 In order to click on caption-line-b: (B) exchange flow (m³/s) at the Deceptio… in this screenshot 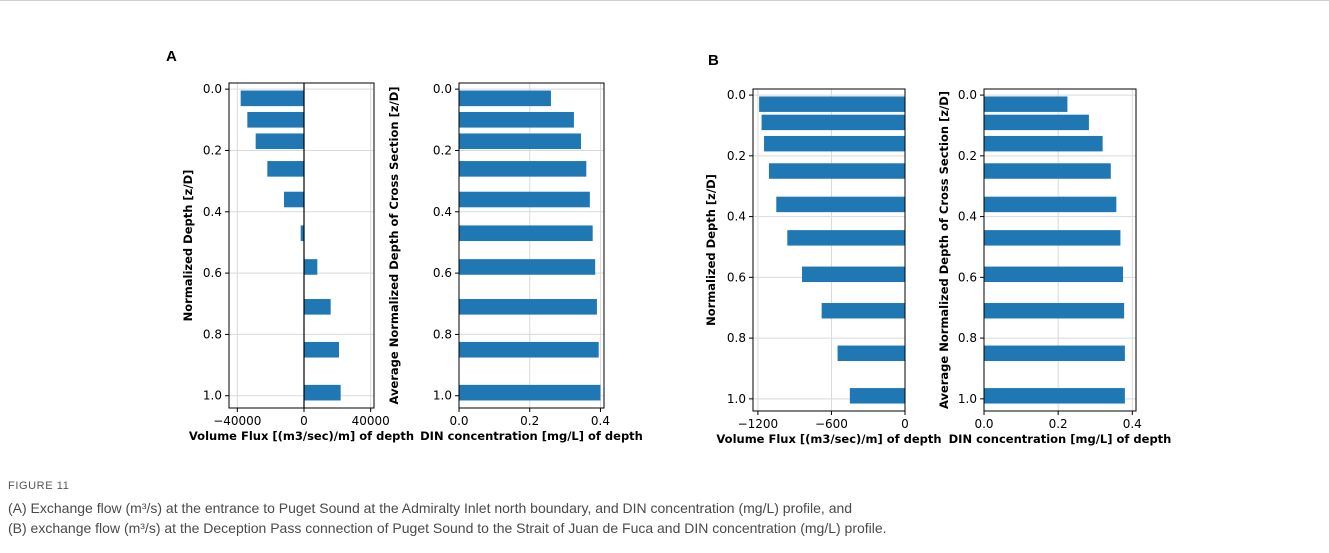, I will do `click(447, 528)`.